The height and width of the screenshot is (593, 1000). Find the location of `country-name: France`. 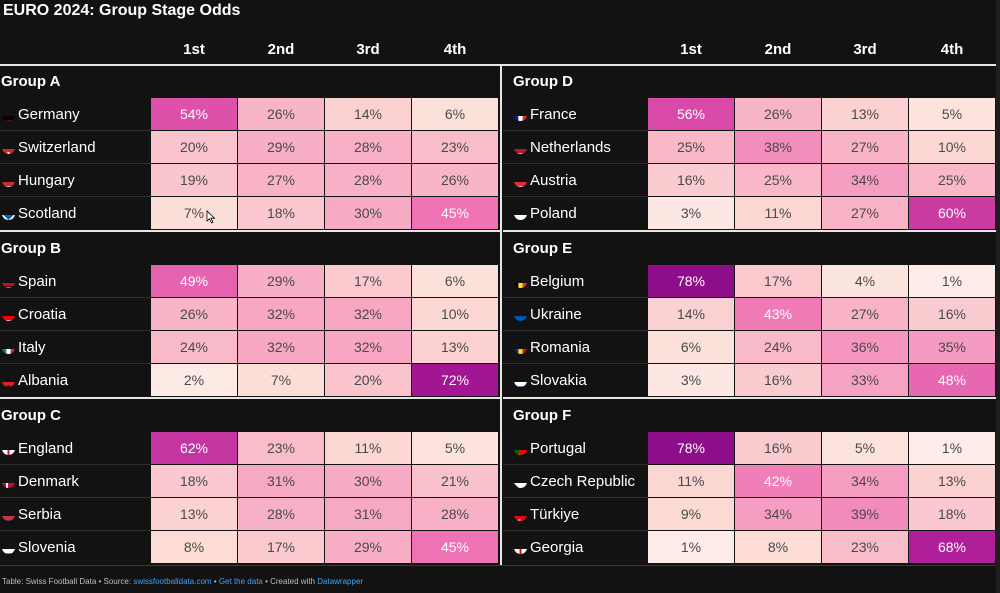

country-name: France is located at coordinates (553, 114).